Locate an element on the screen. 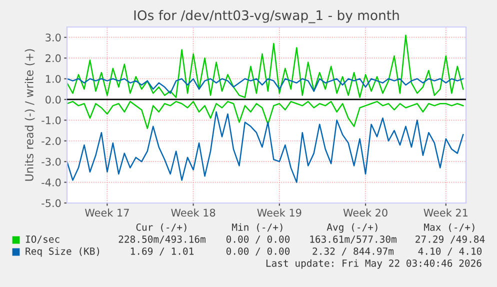 Image resolution: width=497 pixels, height=287 pixels. y-tick-label: 0.0 is located at coordinates (53, 100).